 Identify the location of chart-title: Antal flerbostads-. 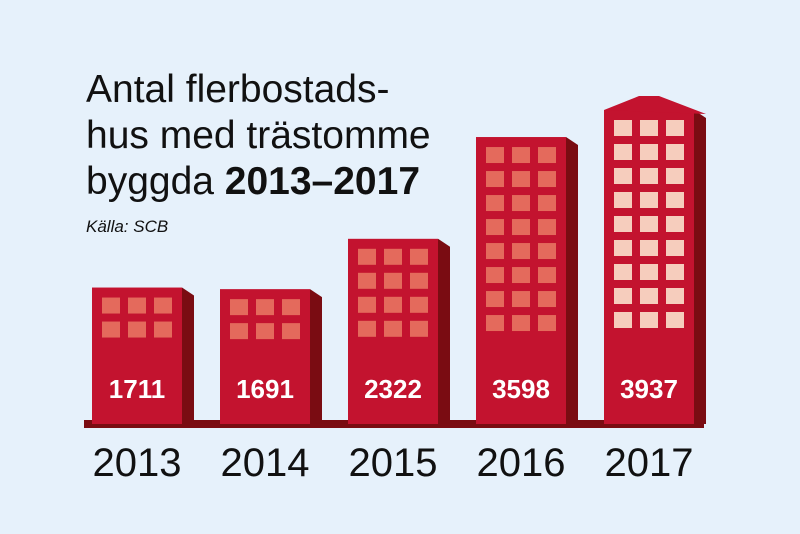
(238, 89).